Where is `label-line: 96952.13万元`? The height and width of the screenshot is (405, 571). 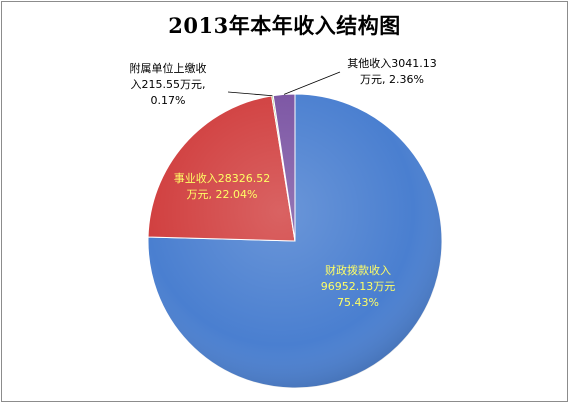
label-line: 96952.13万元 is located at coordinates (358, 286).